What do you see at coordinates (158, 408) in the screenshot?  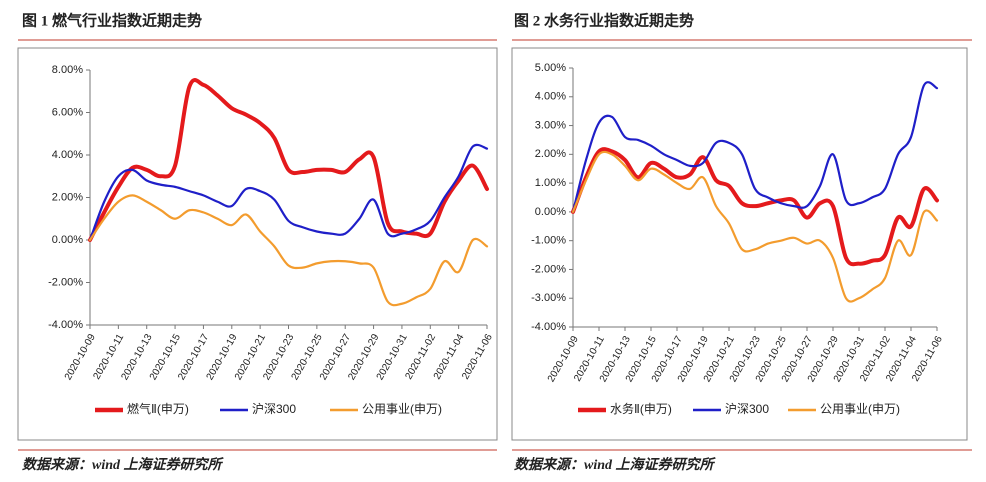 I see `legend-label: 燃气Ⅱ(申万)` at bounding box center [158, 408].